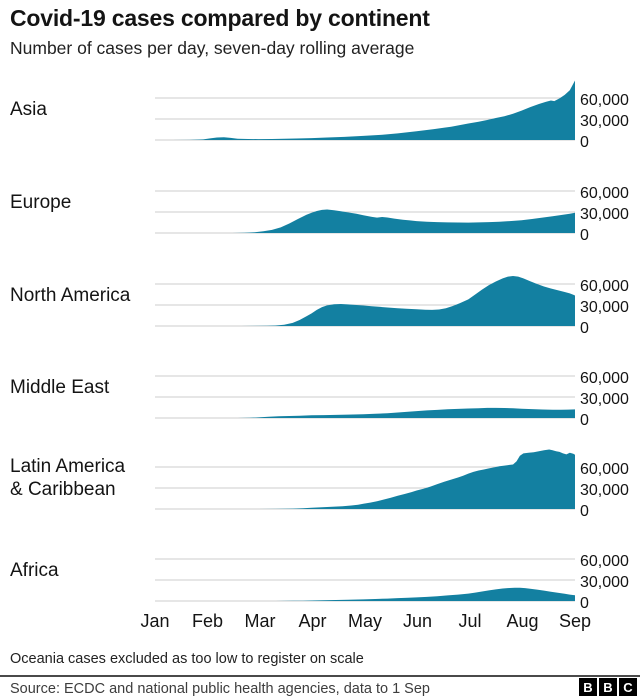 Image resolution: width=640 pixels, height=700 pixels. Describe the element at coordinates (312, 621) in the screenshot. I see `x-tick-label-apr: Apr` at that location.